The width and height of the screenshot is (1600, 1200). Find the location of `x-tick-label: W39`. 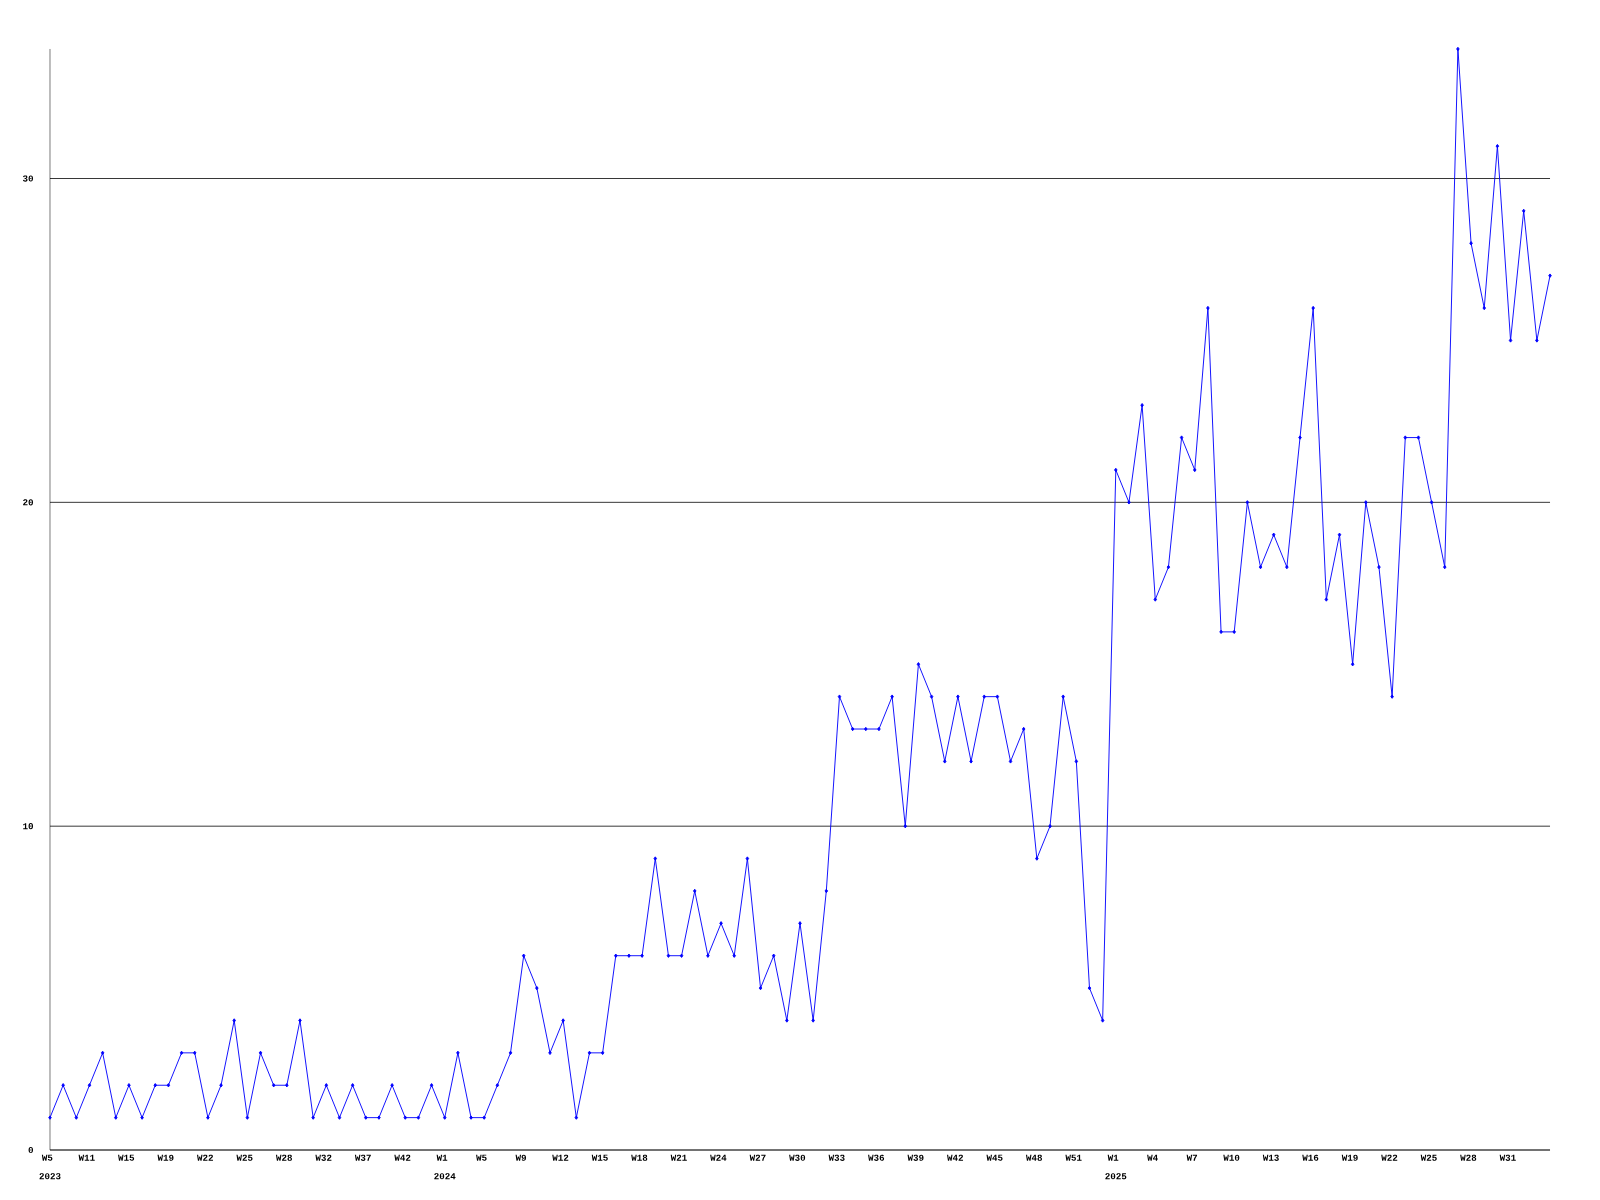

x-tick-label: W39 is located at coordinates (915, 1157).